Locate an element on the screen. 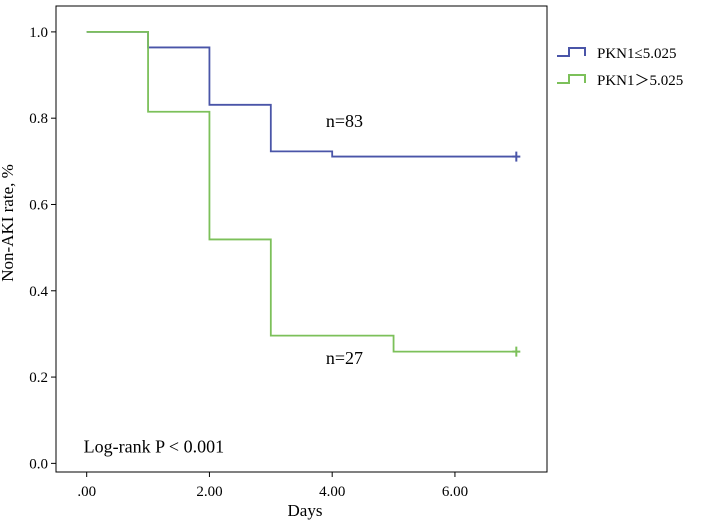 The width and height of the screenshot is (705, 520). legend: PKN1≤5.025 PKN1＞5.025 is located at coordinates (620, 67).